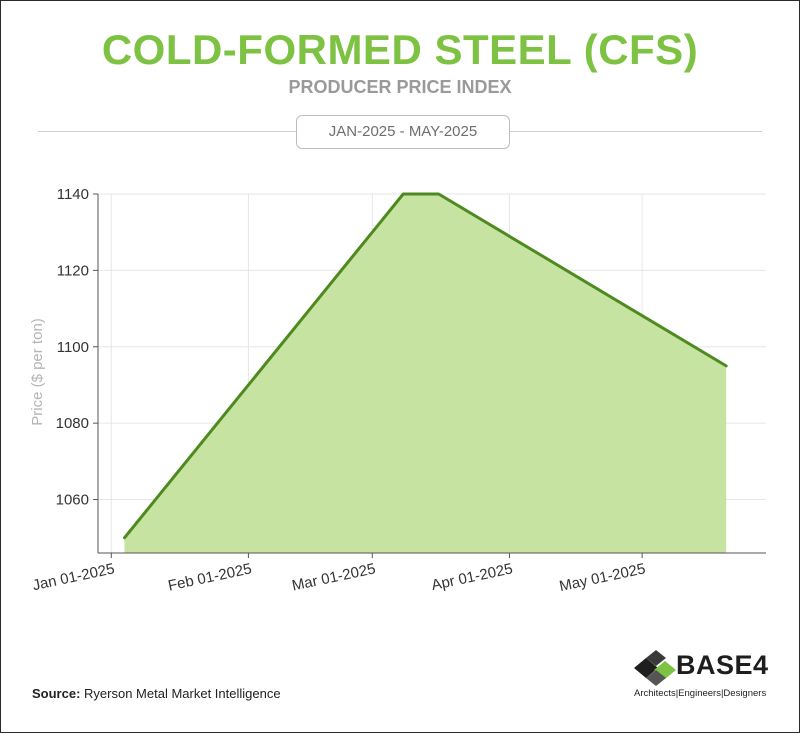  I want to click on x-tick-label: Feb 01-2025, so click(209, 577).